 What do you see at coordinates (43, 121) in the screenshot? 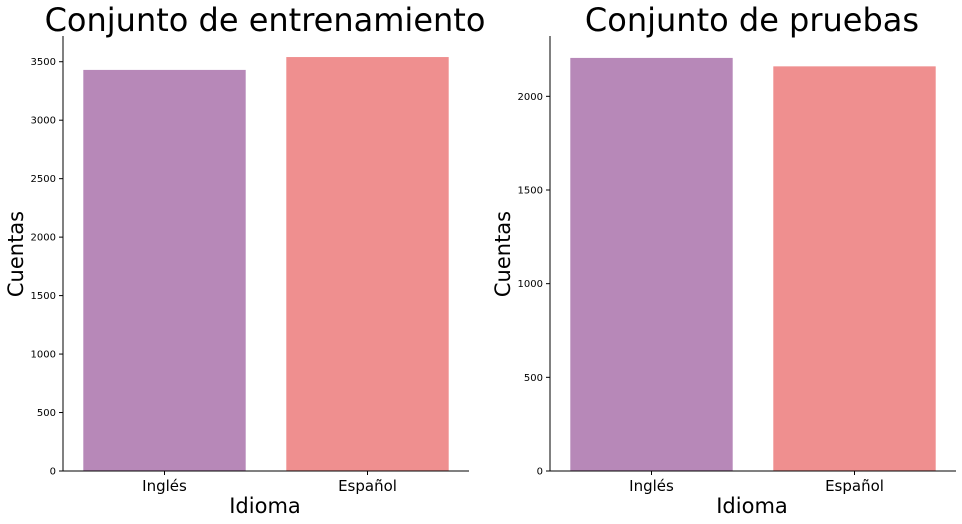
I see `y-tick-label: 3000` at bounding box center [43, 121].